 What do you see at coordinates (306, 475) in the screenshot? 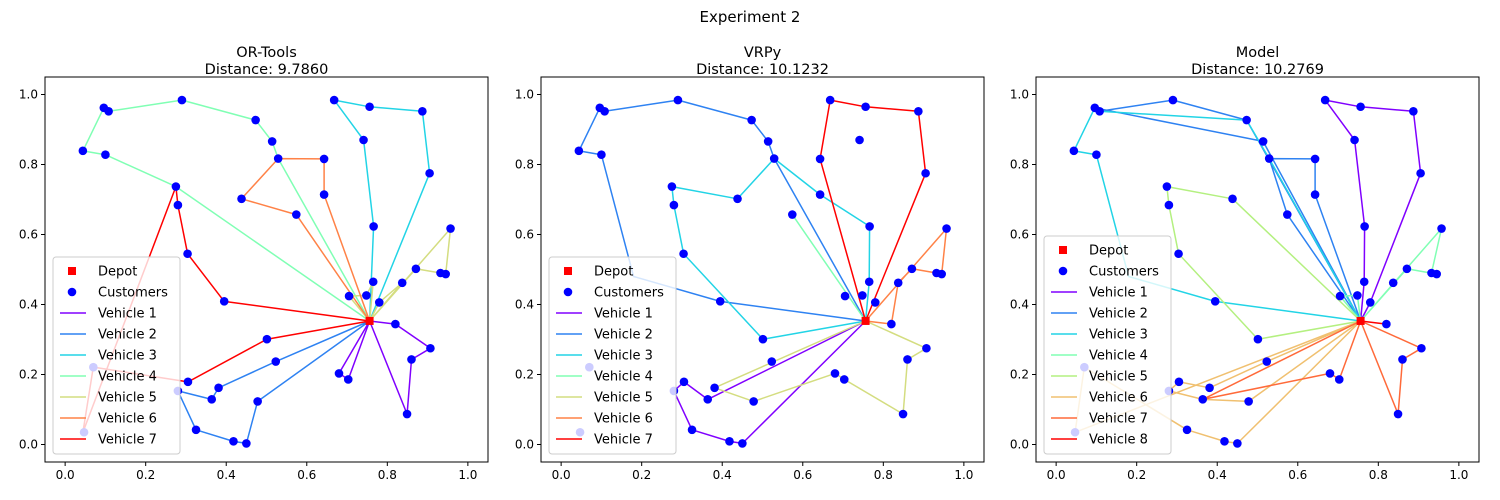
I see `x-tick-label: 0.6` at bounding box center [306, 475].